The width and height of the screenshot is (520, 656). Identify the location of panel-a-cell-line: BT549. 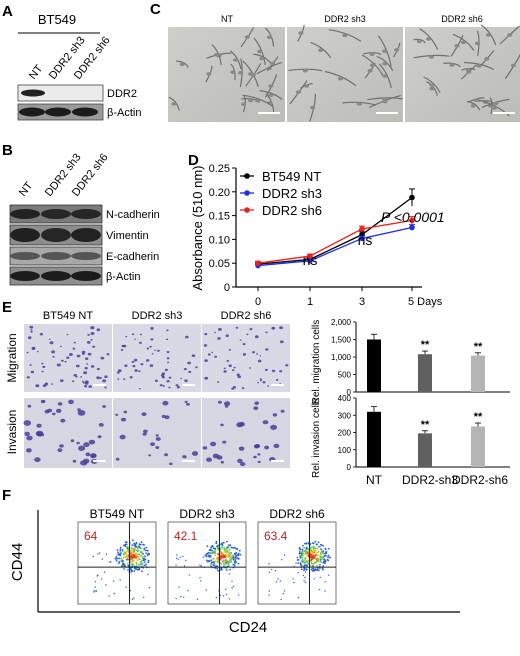
(57, 19).